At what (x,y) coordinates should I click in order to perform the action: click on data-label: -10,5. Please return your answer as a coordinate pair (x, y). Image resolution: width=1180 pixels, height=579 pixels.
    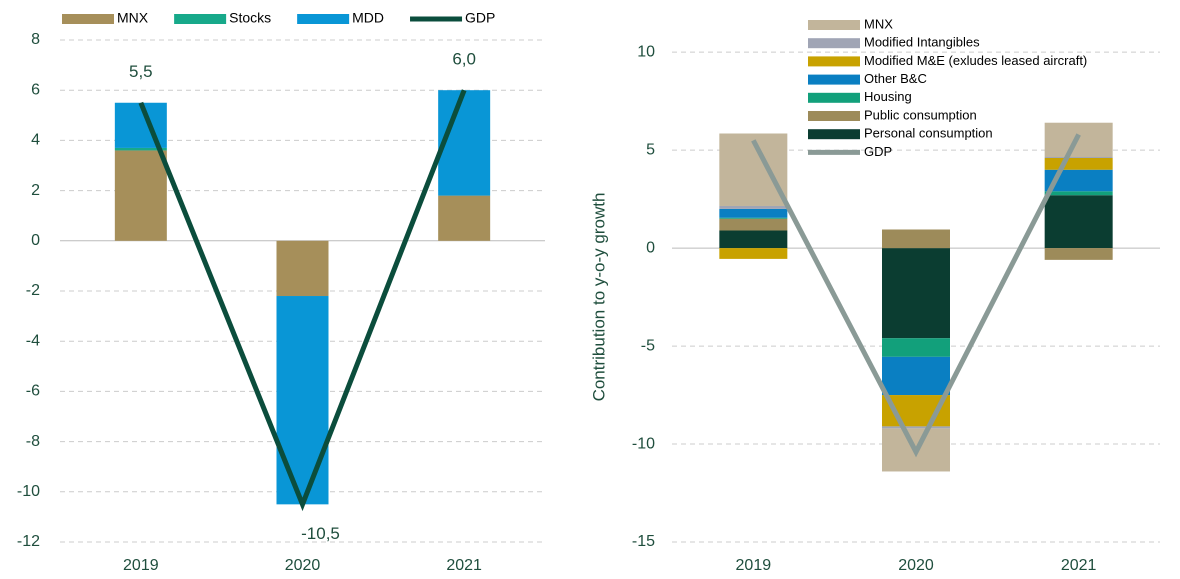
    Looking at the image, I should click on (320, 533).